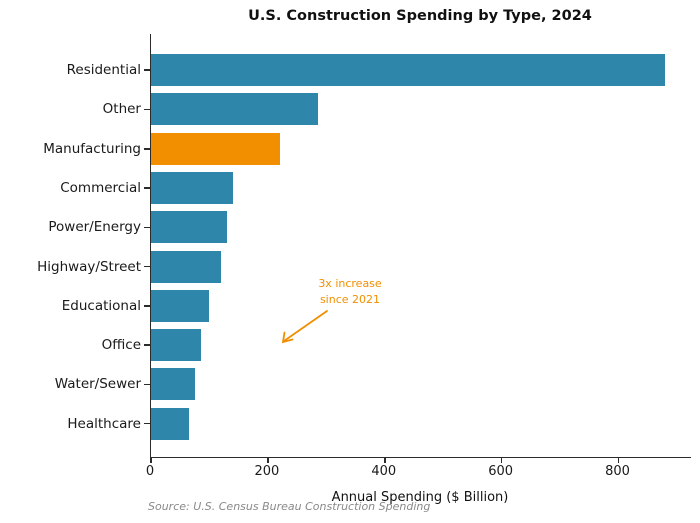 This screenshot has width=700, height=523. What do you see at coordinates (189, 227) in the screenshot?
I see `bar-power-energy` at bounding box center [189, 227].